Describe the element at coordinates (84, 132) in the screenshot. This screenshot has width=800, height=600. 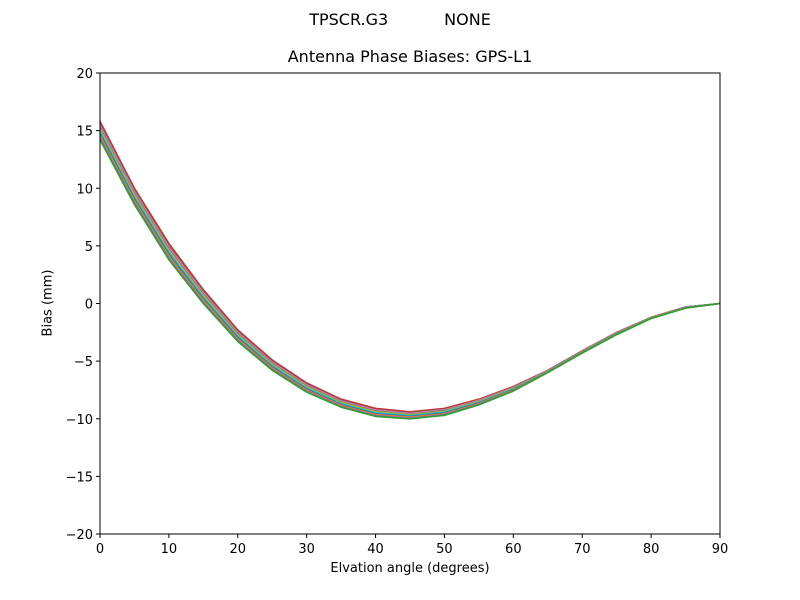
I see `y-tick-label: 15` at that location.